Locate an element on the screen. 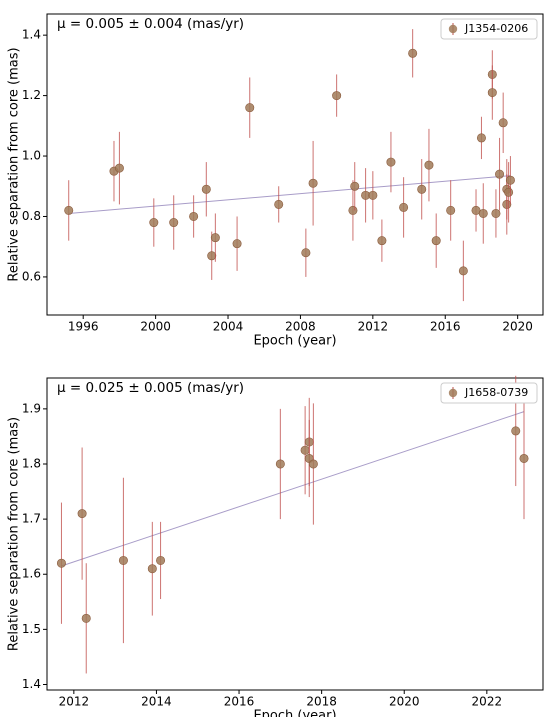 The image size is (550, 717). legend-label: J1658-0739 is located at coordinates (496, 392).